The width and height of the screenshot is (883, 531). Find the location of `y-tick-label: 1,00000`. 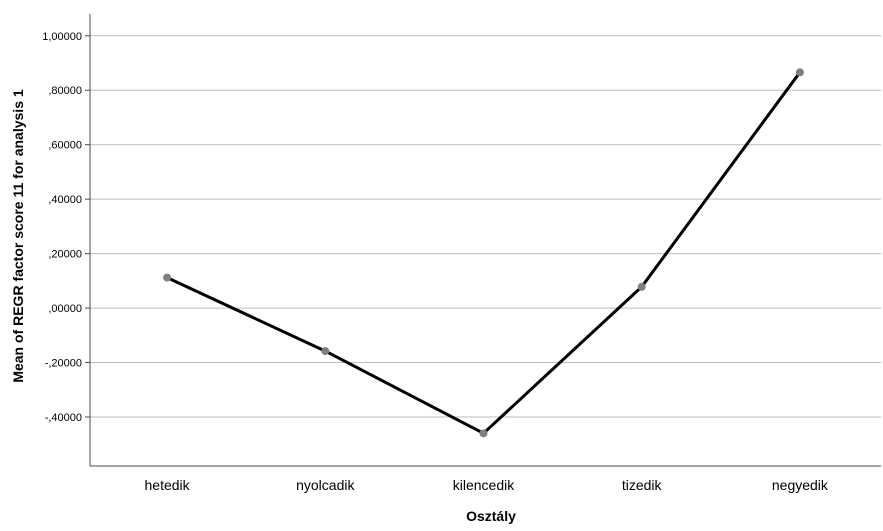

y-tick-label: 1,00000 is located at coordinates (62, 37).